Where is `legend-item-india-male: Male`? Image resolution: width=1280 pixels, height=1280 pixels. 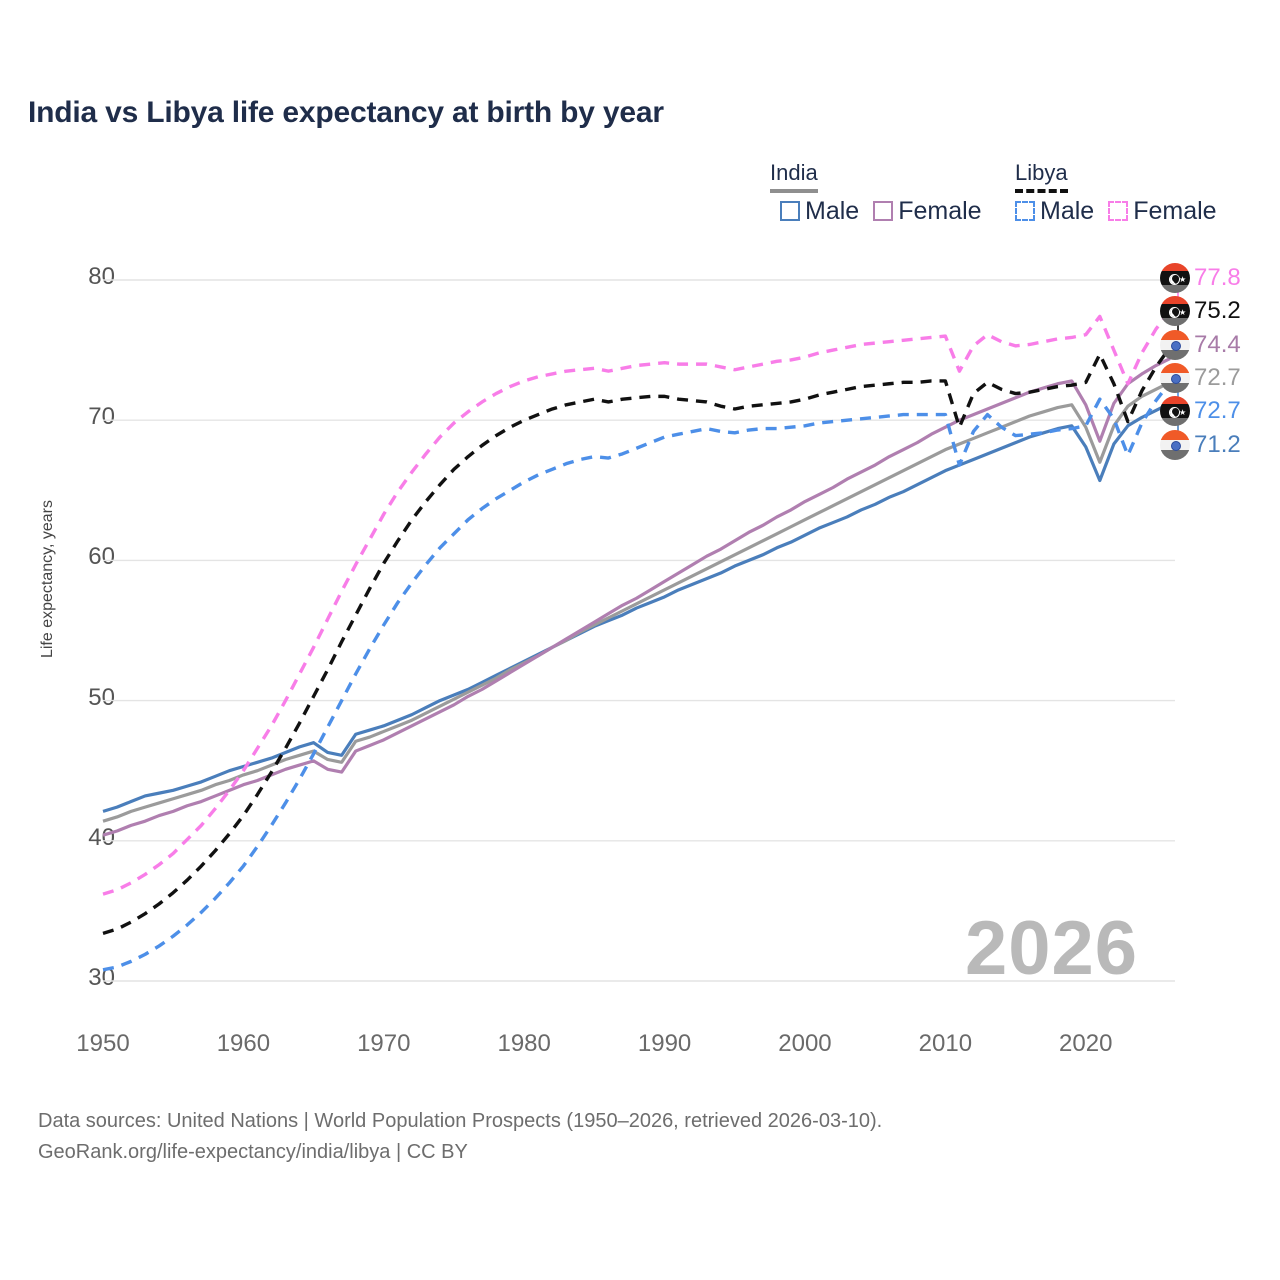
legend-item-india-male: Male is located at coordinates (819, 211).